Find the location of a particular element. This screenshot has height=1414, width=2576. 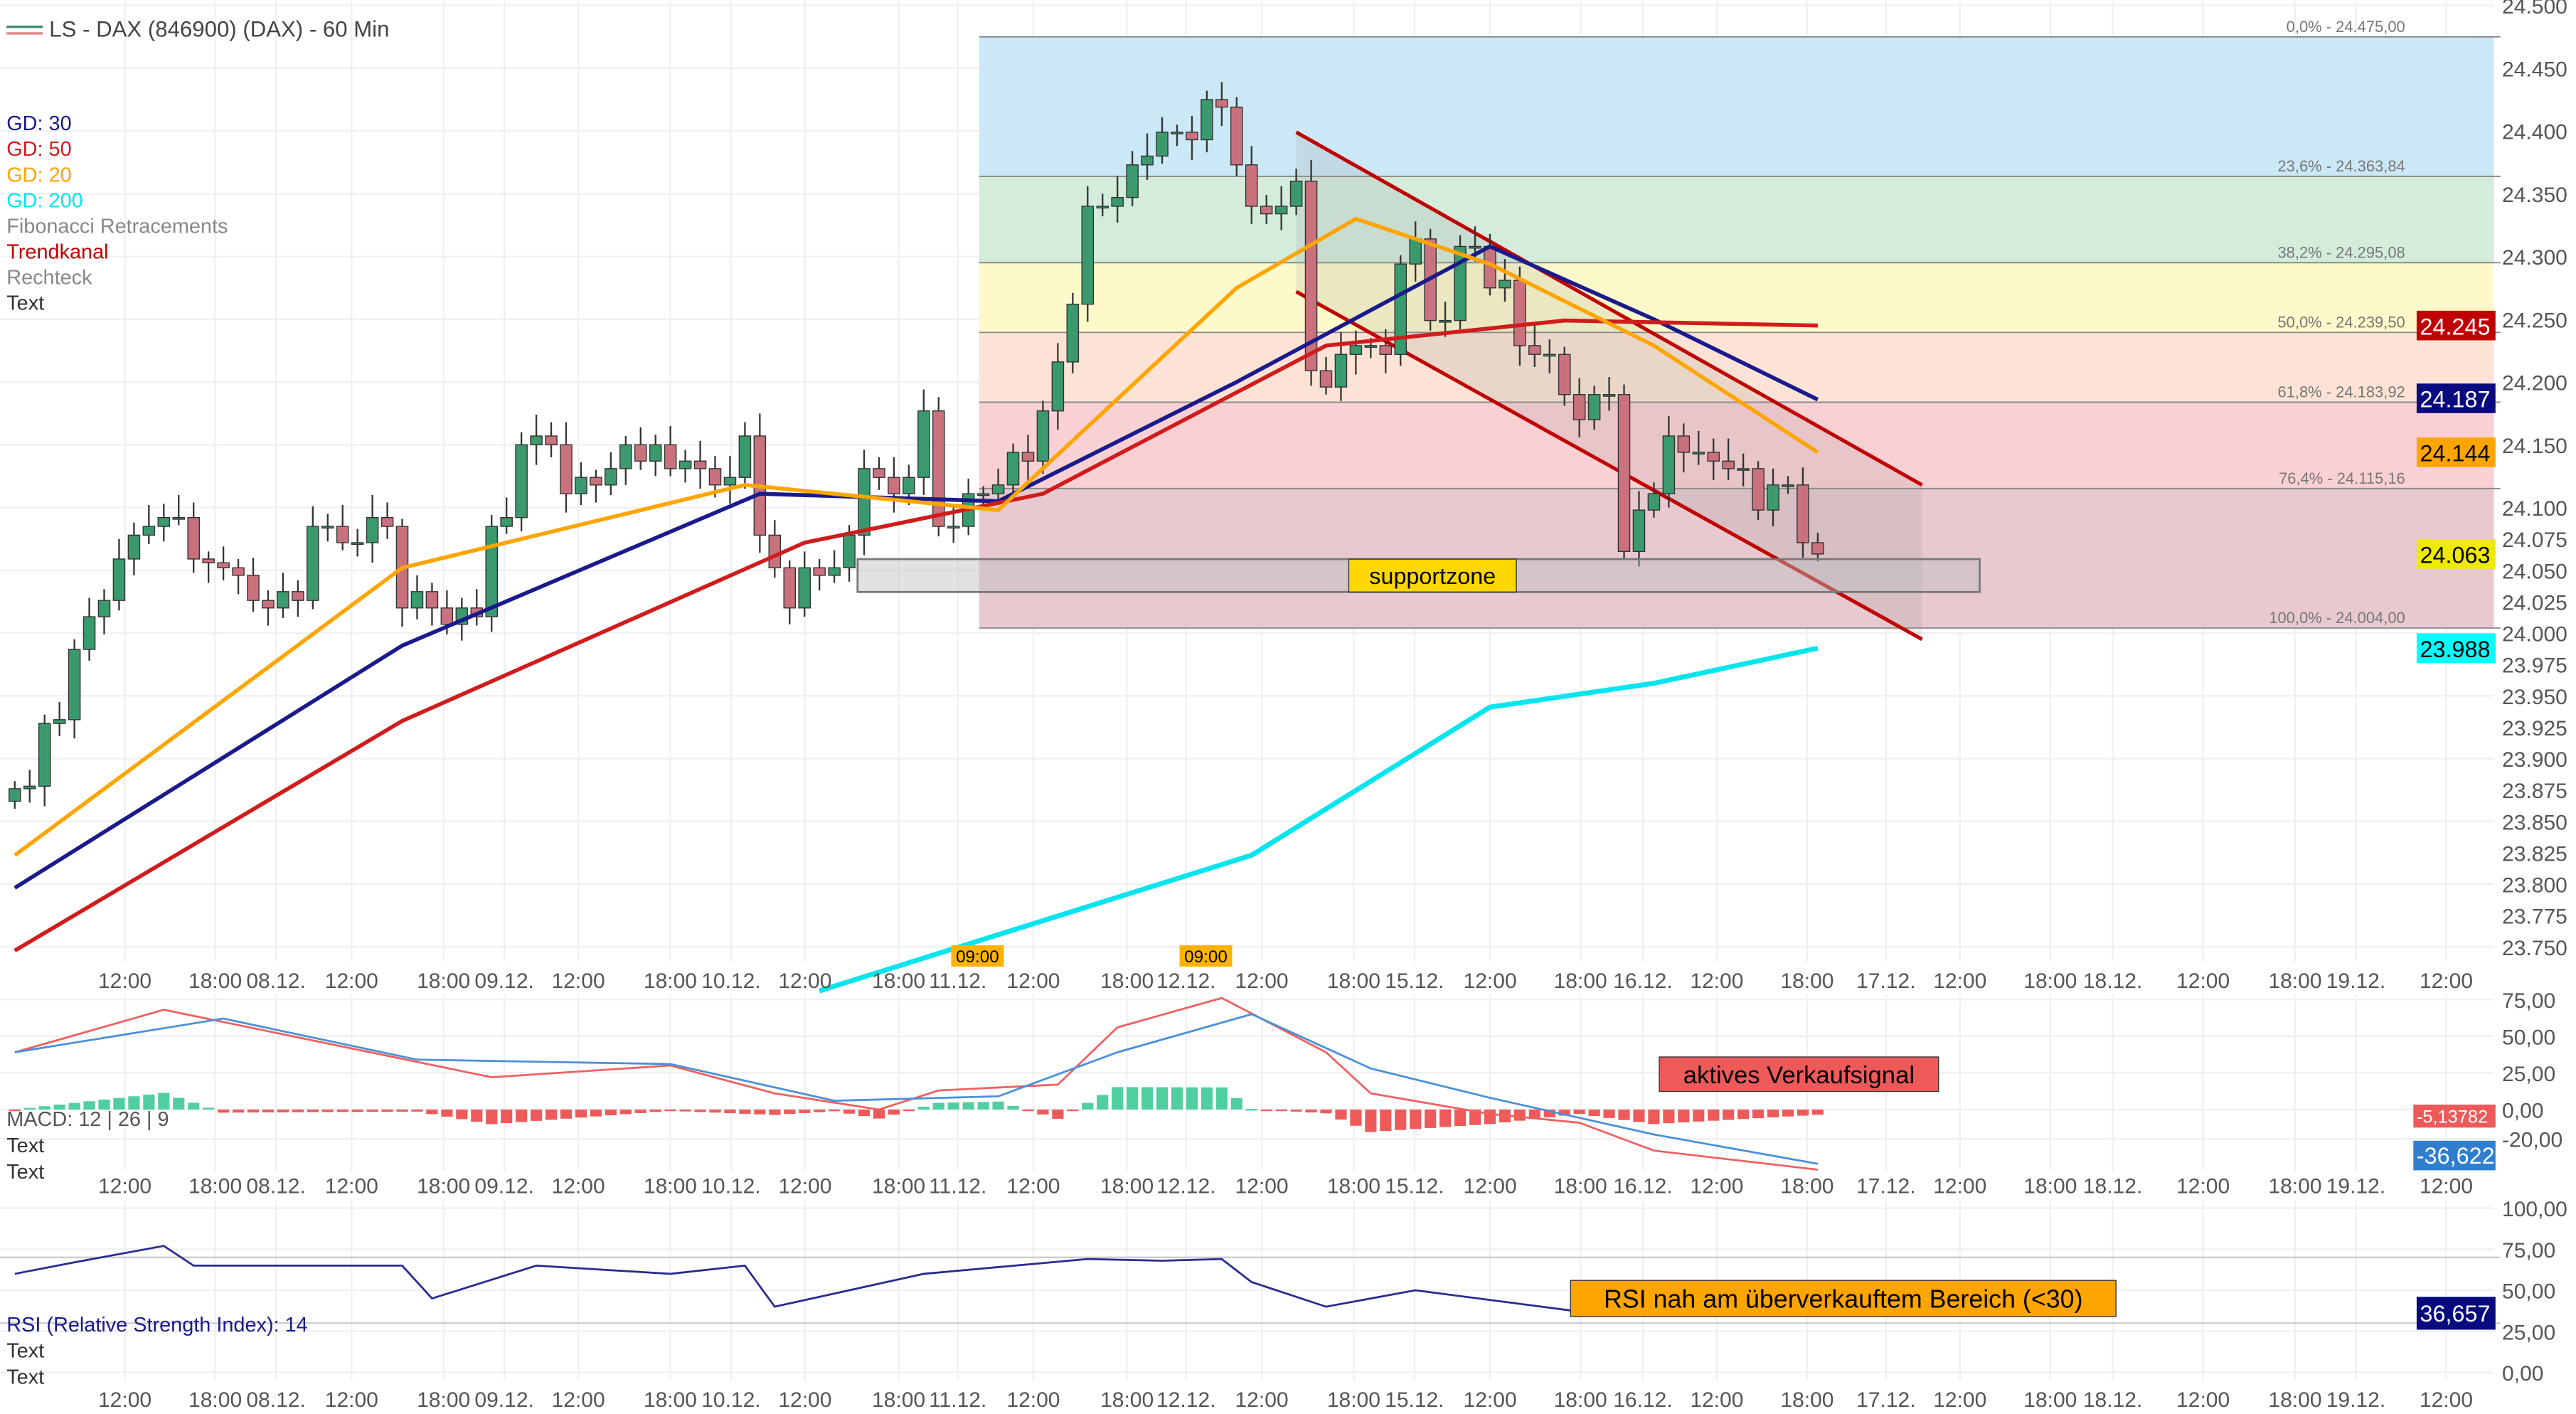

time-axis-label: 17.12. is located at coordinates (1885, 1186).